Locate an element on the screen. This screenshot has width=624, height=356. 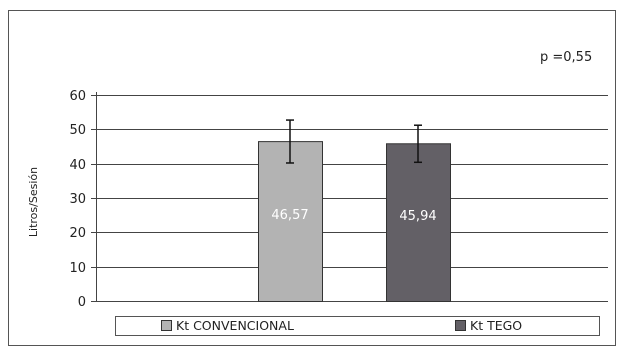
y-tick-label-60: 60 is located at coordinates (77, 96).